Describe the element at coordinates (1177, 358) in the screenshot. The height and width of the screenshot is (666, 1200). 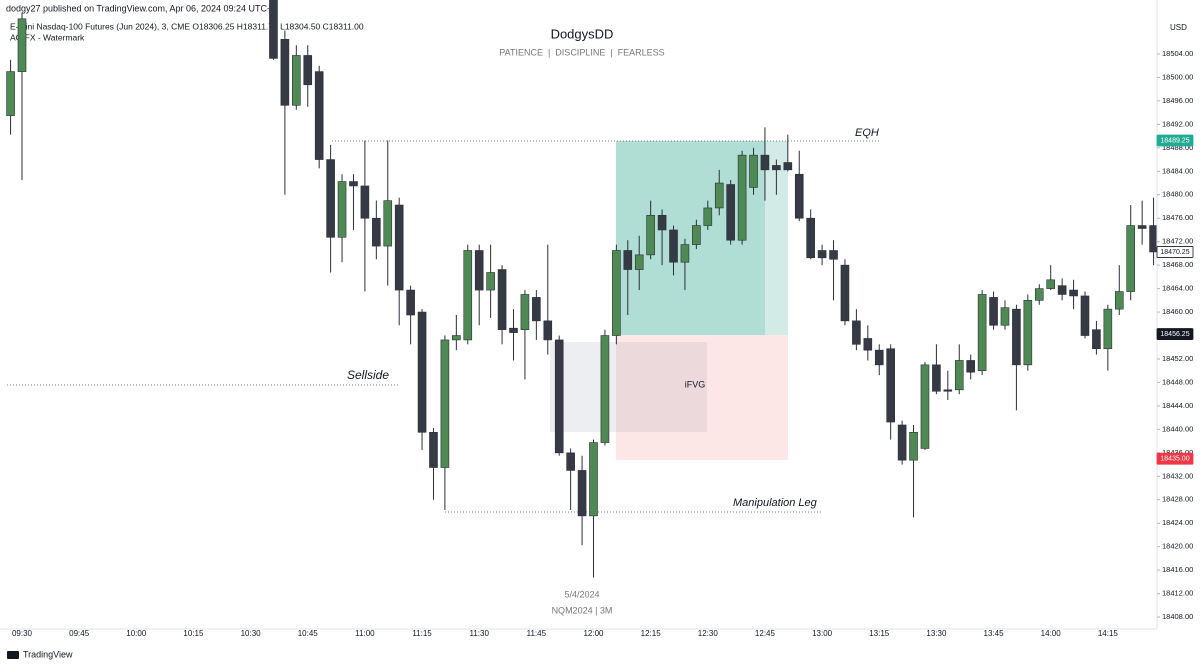
I see `y-tick-label: 18452.00` at that location.